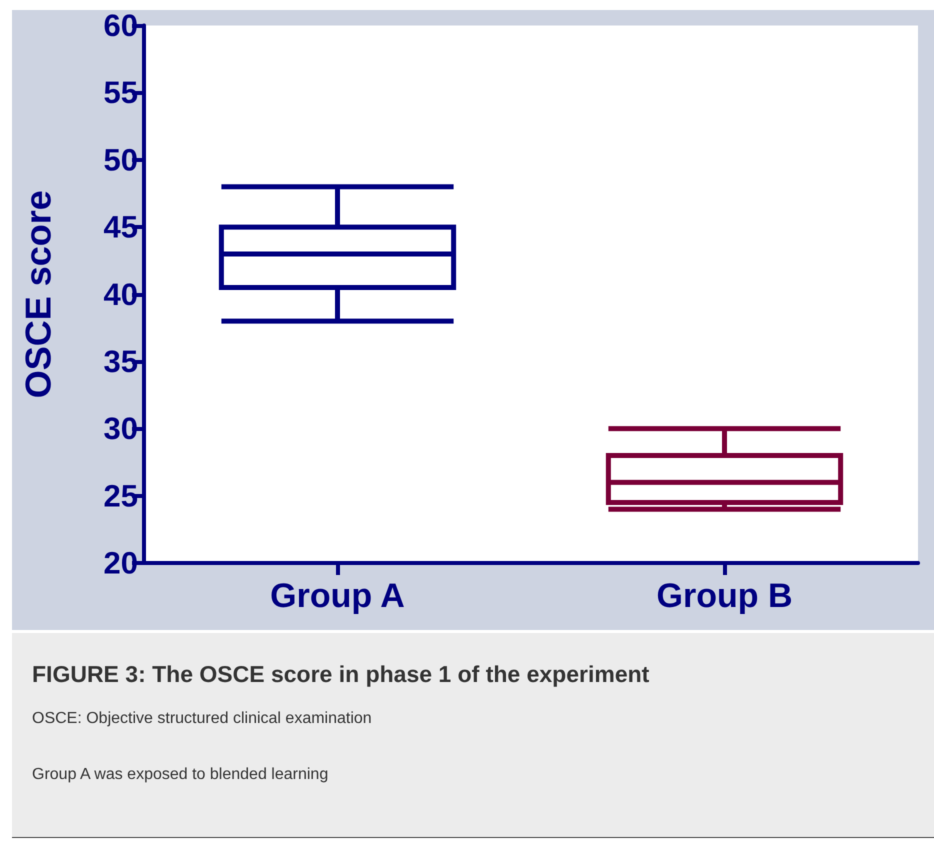  What do you see at coordinates (202, 719) in the screenshot?
I see `text: OSCE: Objective structured clinical examination` at bounding box center [202, 719].